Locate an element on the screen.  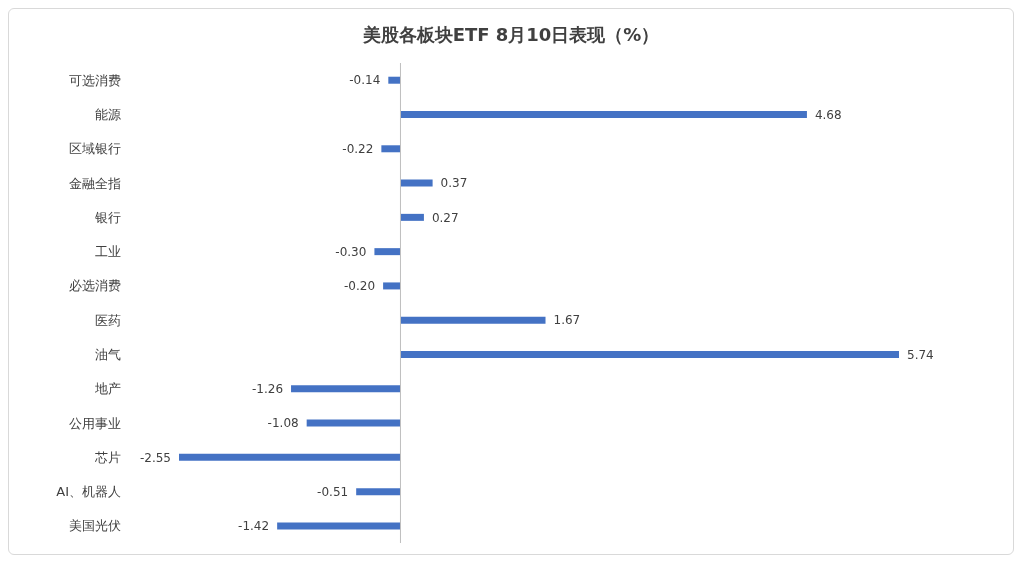
data-label: -1.42 is located at coordinates (254, 526).